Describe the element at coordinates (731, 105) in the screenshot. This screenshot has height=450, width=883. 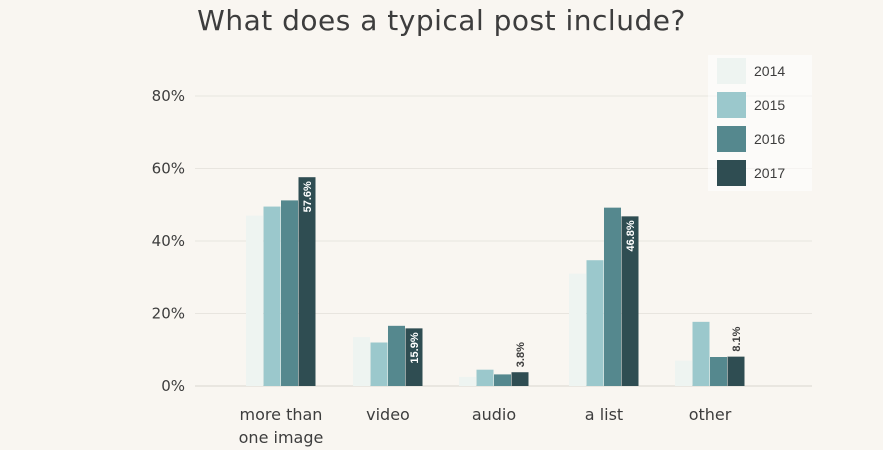
I see `legend-swatch-2015` at that location.